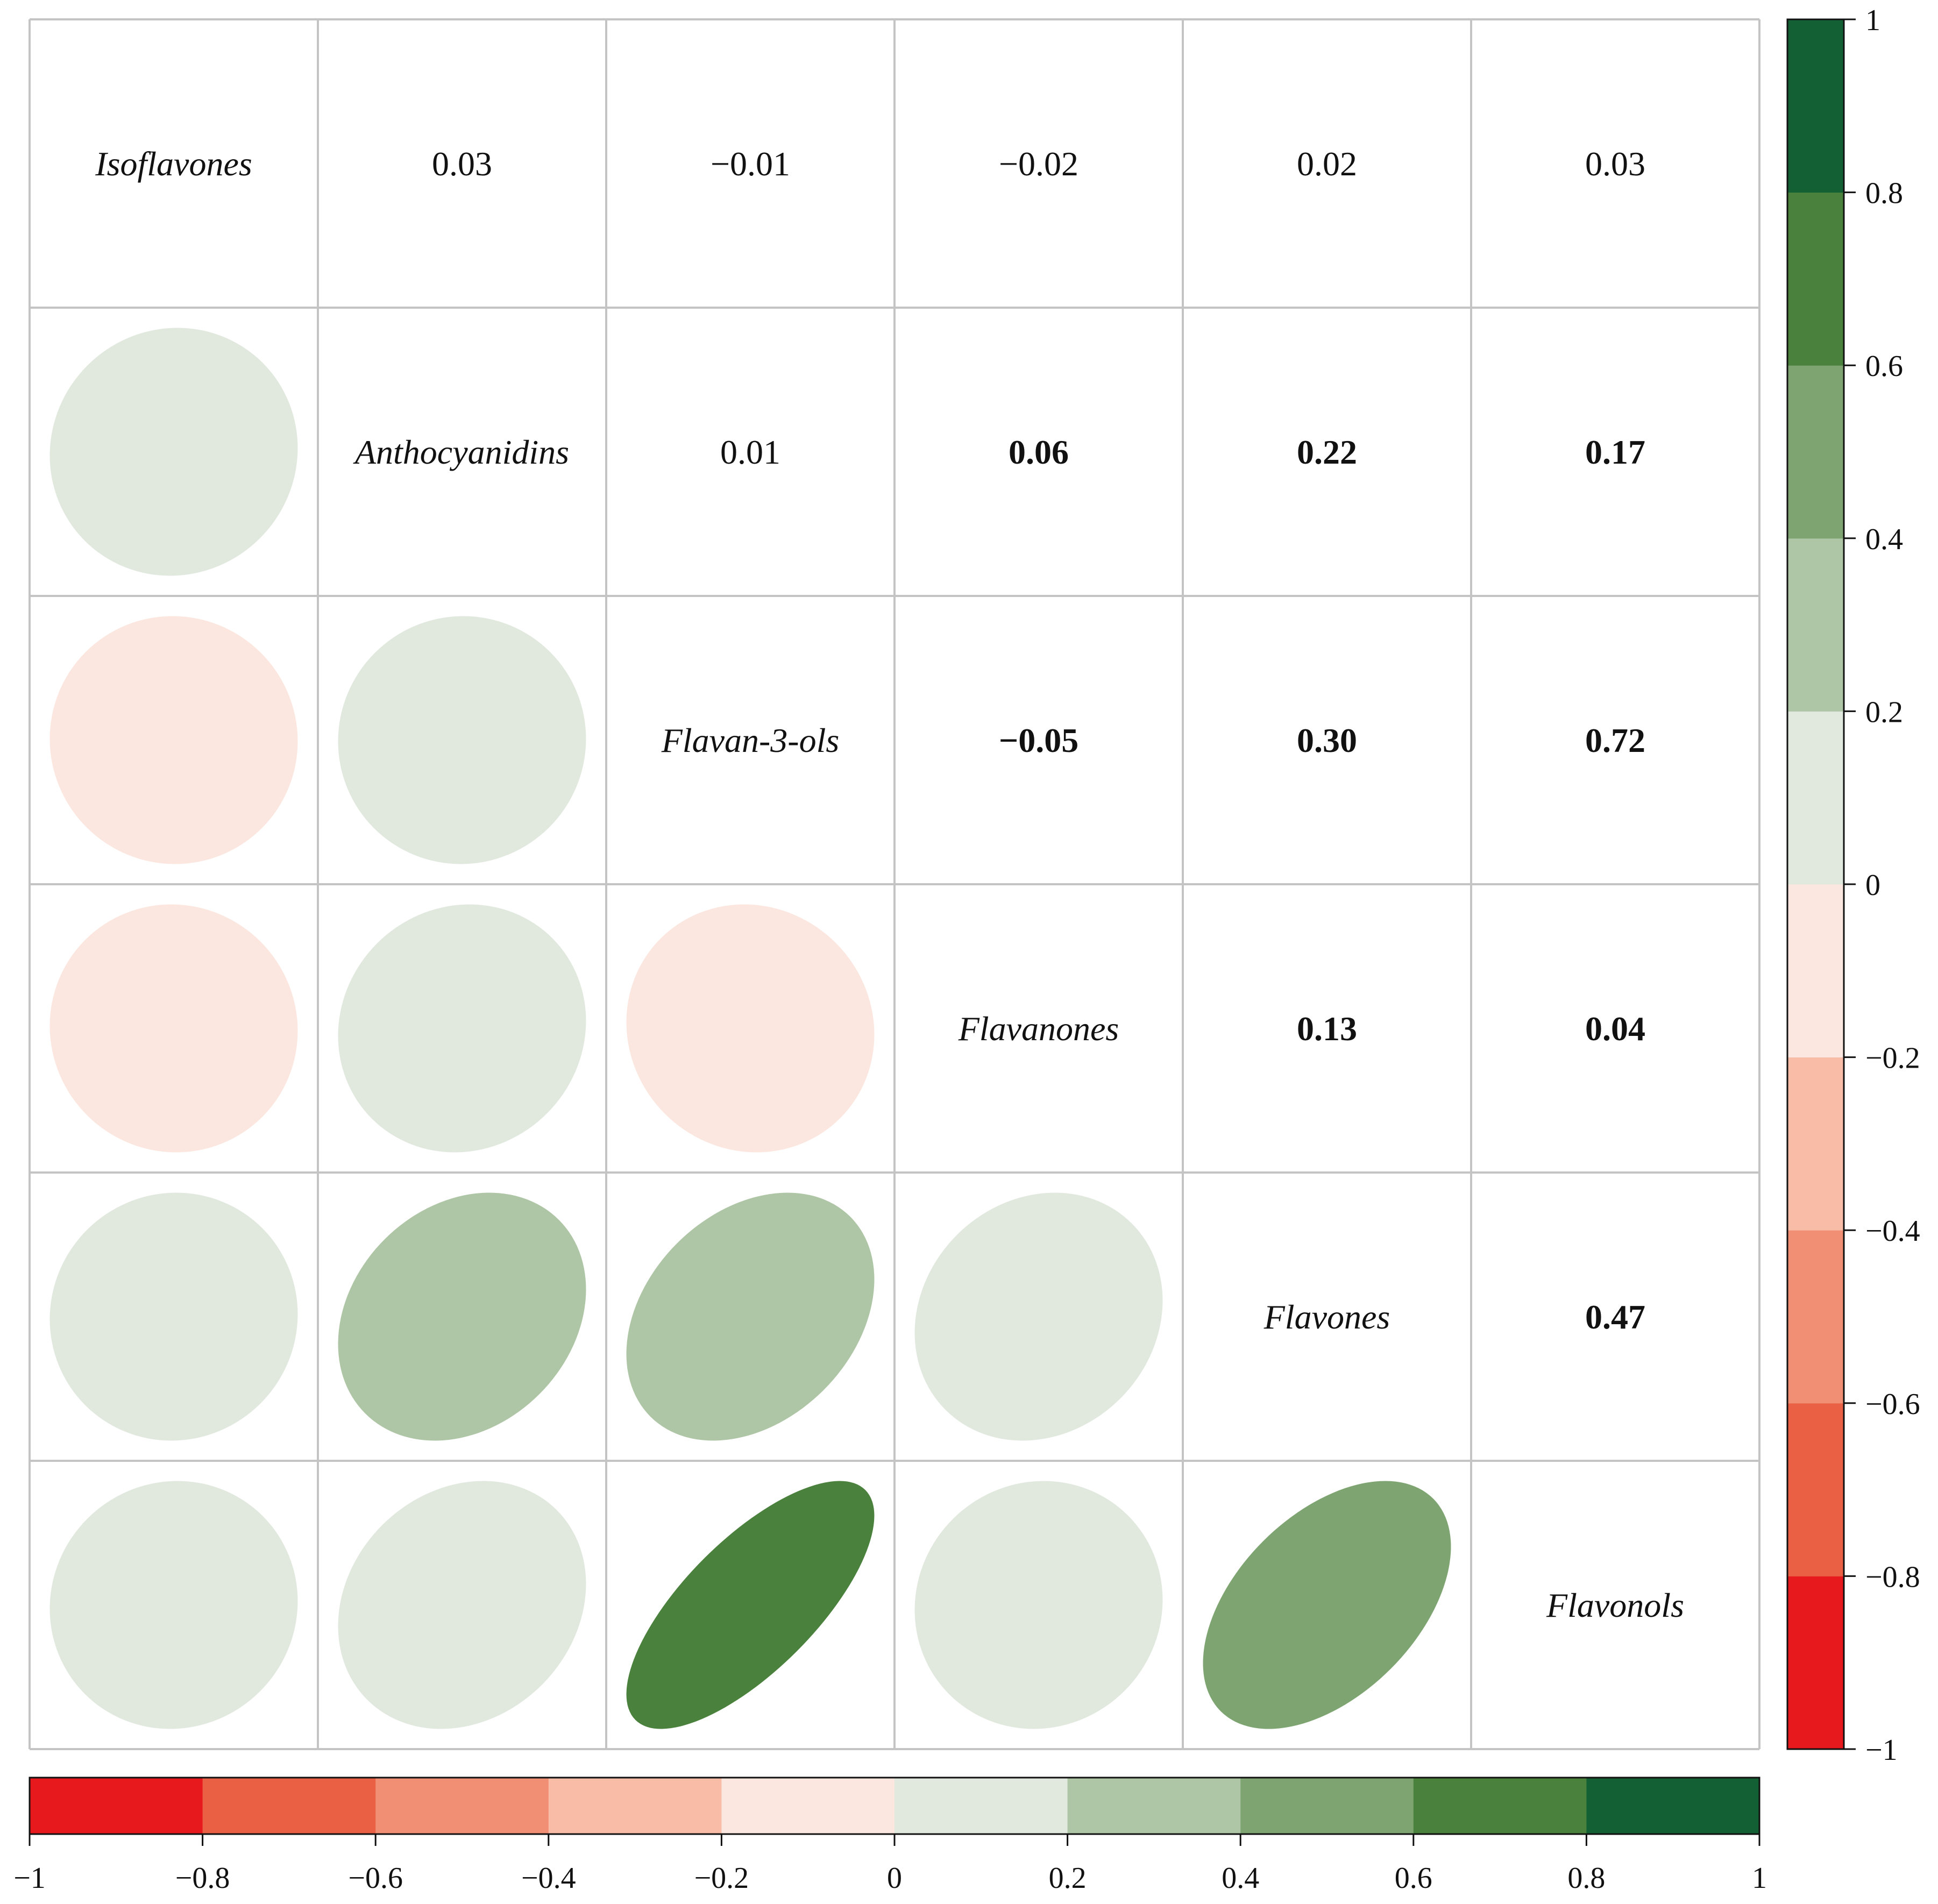 Image resolution: width=1938 pixels, height=1904 pixels. I want to click on diagonal-label-anthocyanidins: Anthocyanidins, so click(461, 452).